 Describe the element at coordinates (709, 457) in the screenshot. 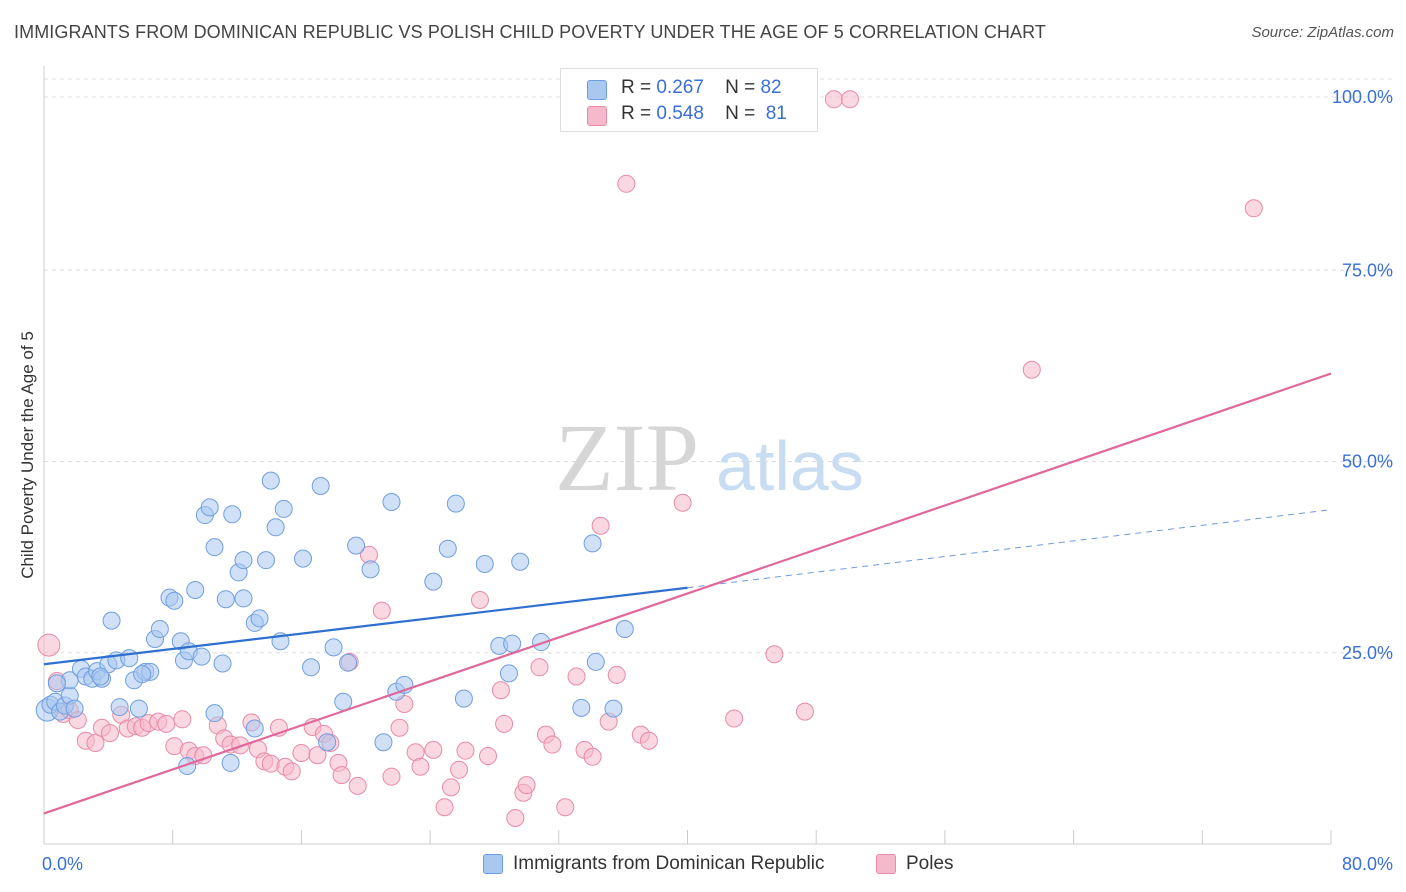

I see `watermark: ZIP atlas` at that location.